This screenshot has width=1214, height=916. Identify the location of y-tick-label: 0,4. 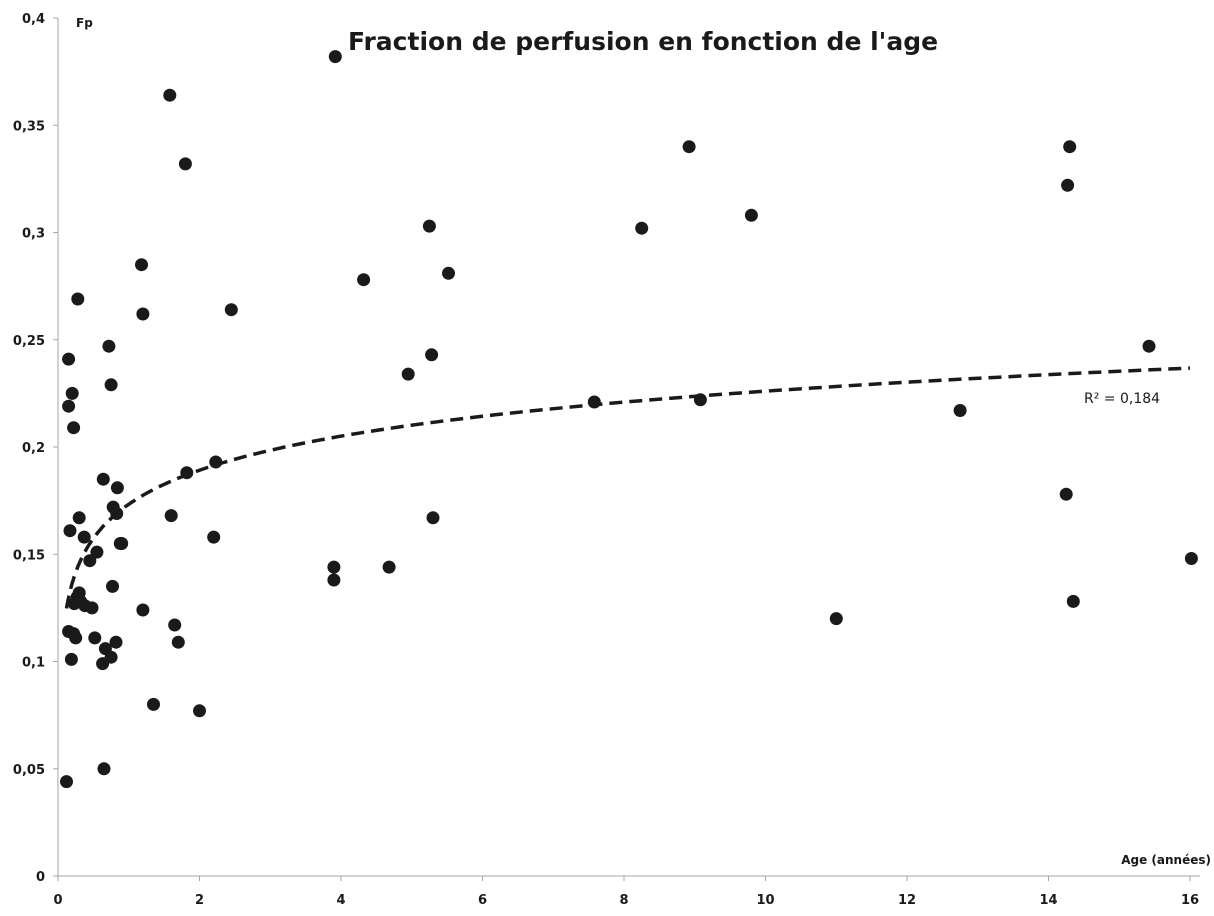
(33, 19).